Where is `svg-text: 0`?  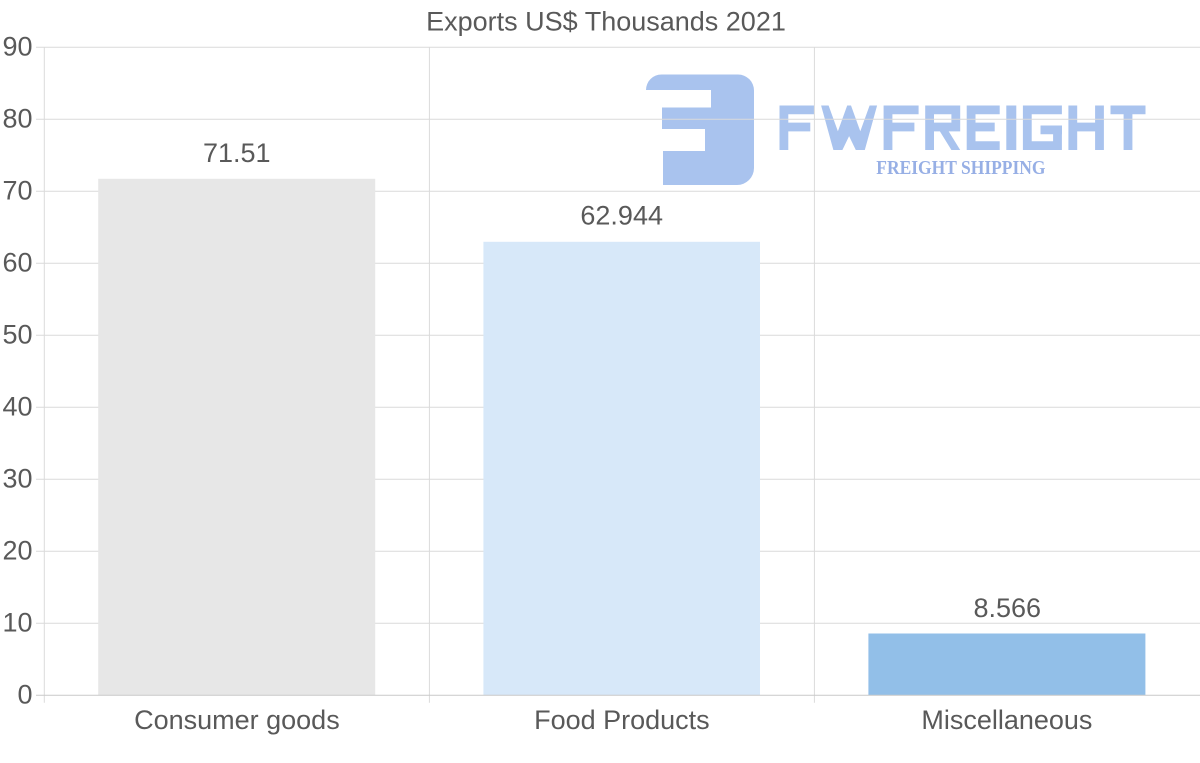 svg-text: 0 is located at coordinates (24, 694).